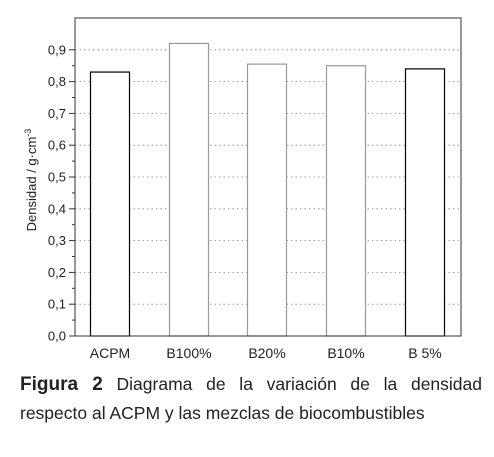 This screenshot has height=457, width=494. What do you see at coordinates (110, 204) in the screenshot?
I see `bar-acpm` at bounding box center [110, 204].